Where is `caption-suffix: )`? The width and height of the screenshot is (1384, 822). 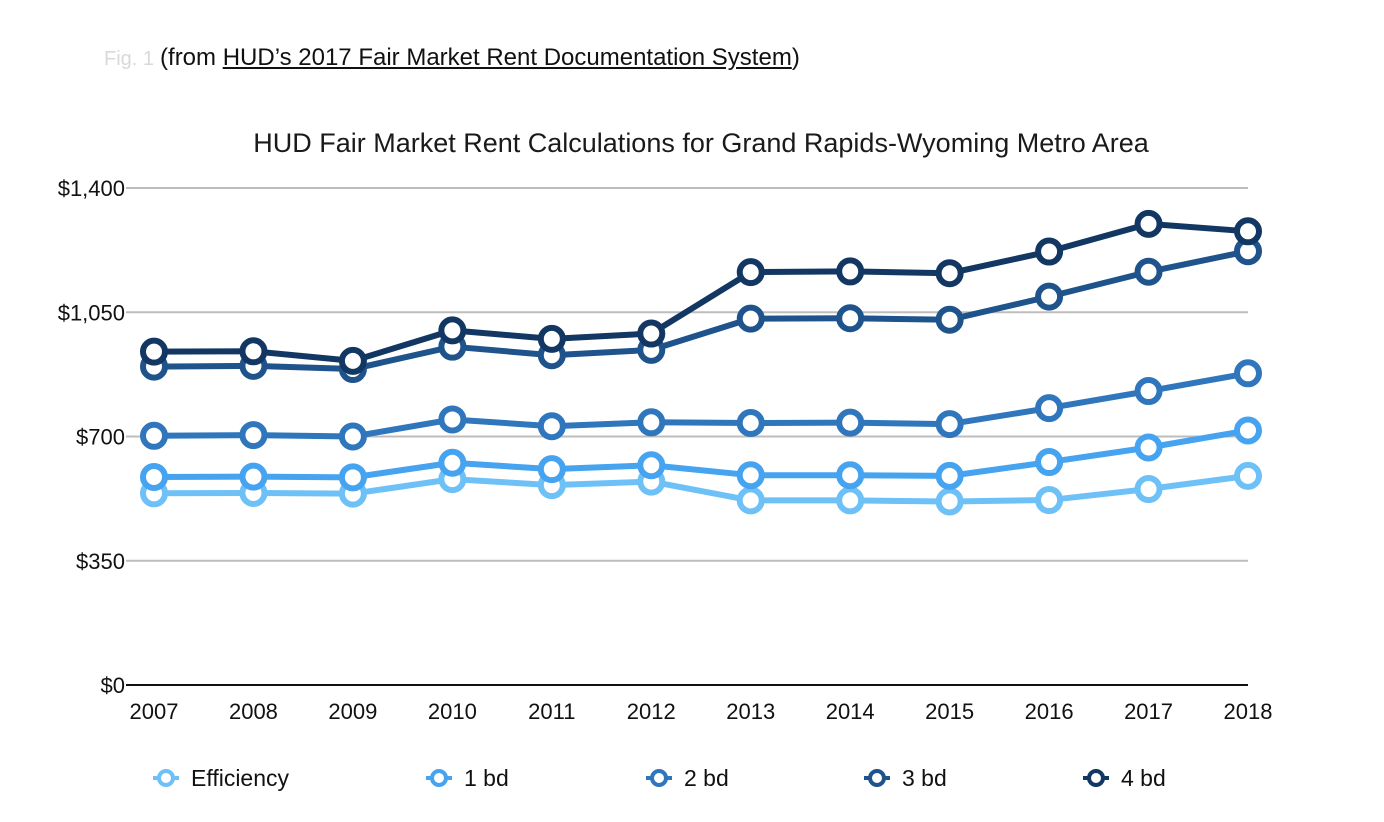 caption-suffix: ) is located at coordinates (795, 57).